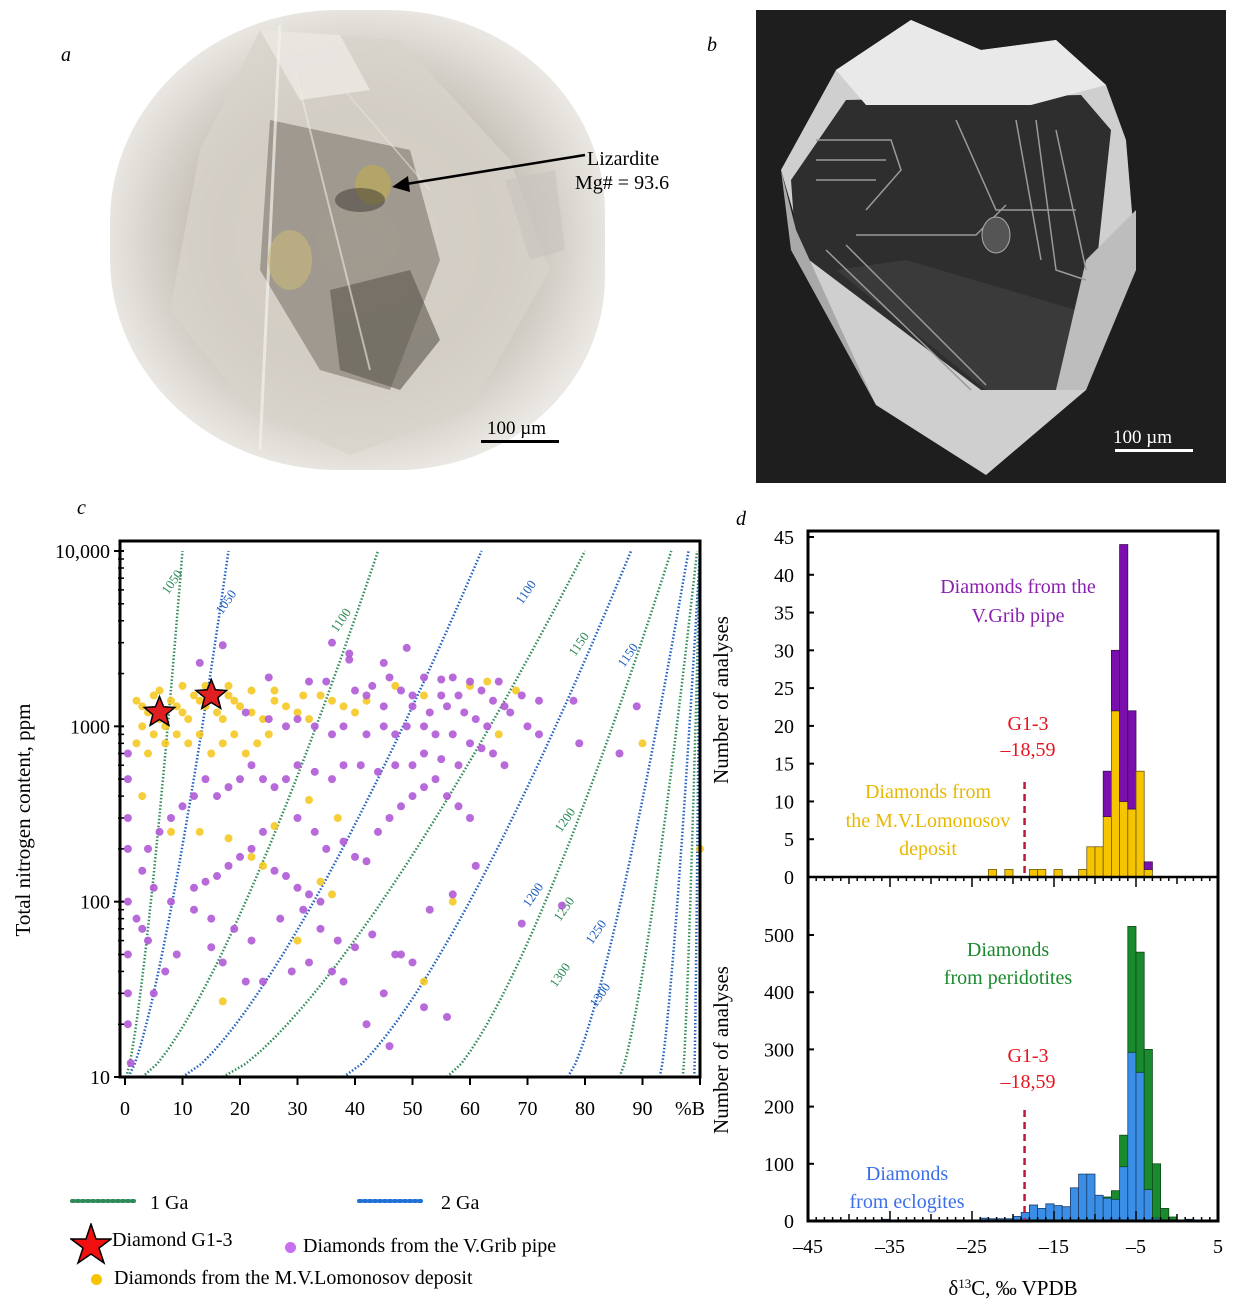 The width and height of the screenshot is (1241, 1303). Describe the element at coordinates (578, 644) in the screenshot. I see `isotherm-label: 1150` at that location.